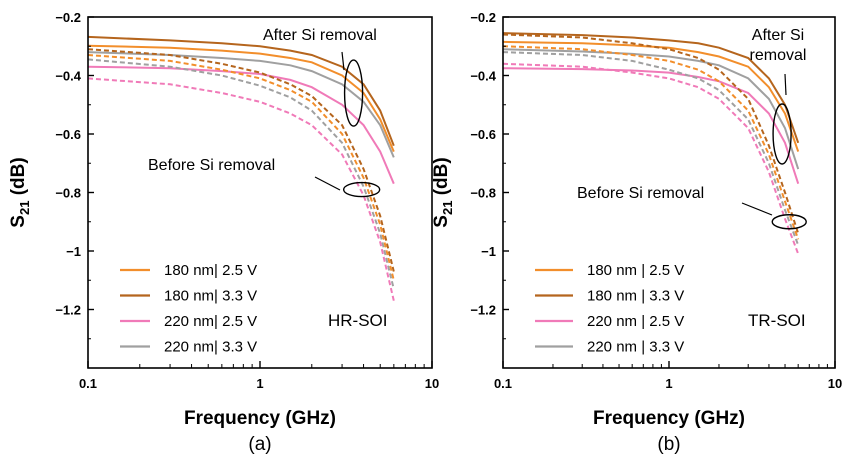 This screenshot has height=468, width=850. I want to click on legend-entry: 180 nm| 2.5 V, so click(210, 270).